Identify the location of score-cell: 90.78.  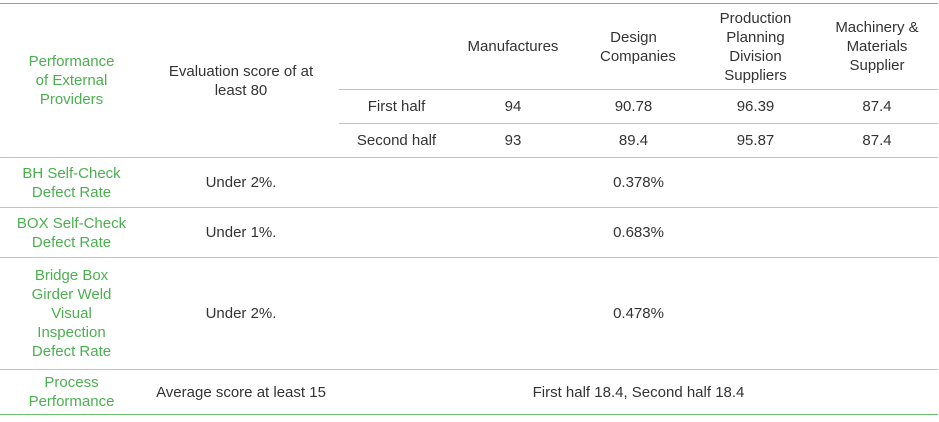
(633, 106).